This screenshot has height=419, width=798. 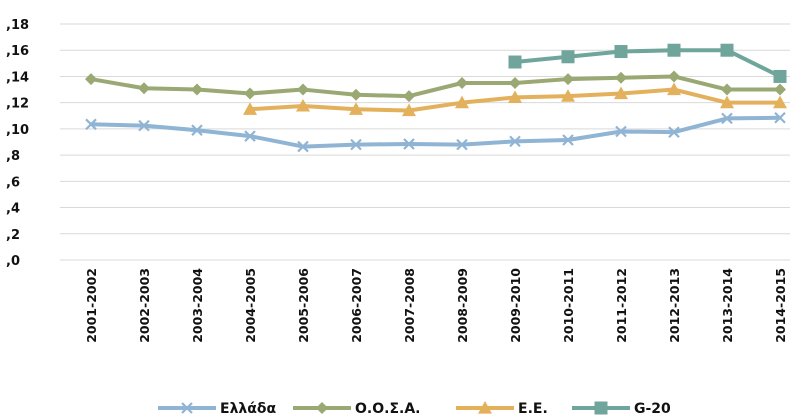 What do you see at coordinates (780, 305) in the screenshot?
I see `x-tick-label: 2014-2015` at bounding box center [780, 305].